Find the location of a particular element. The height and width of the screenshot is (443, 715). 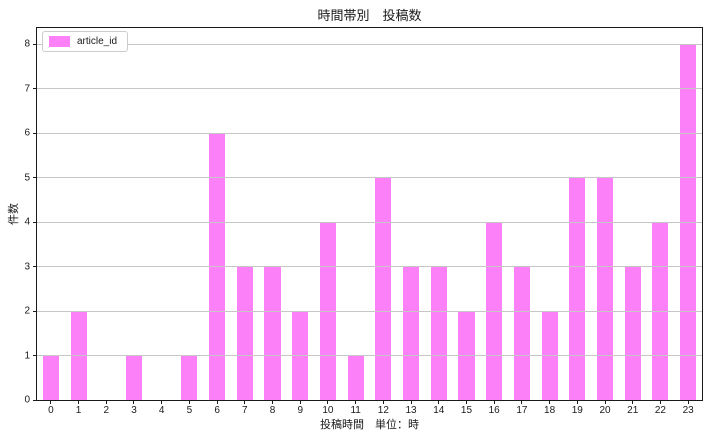

x-tick-label-16: 16 is located at coordinates (494, 410).